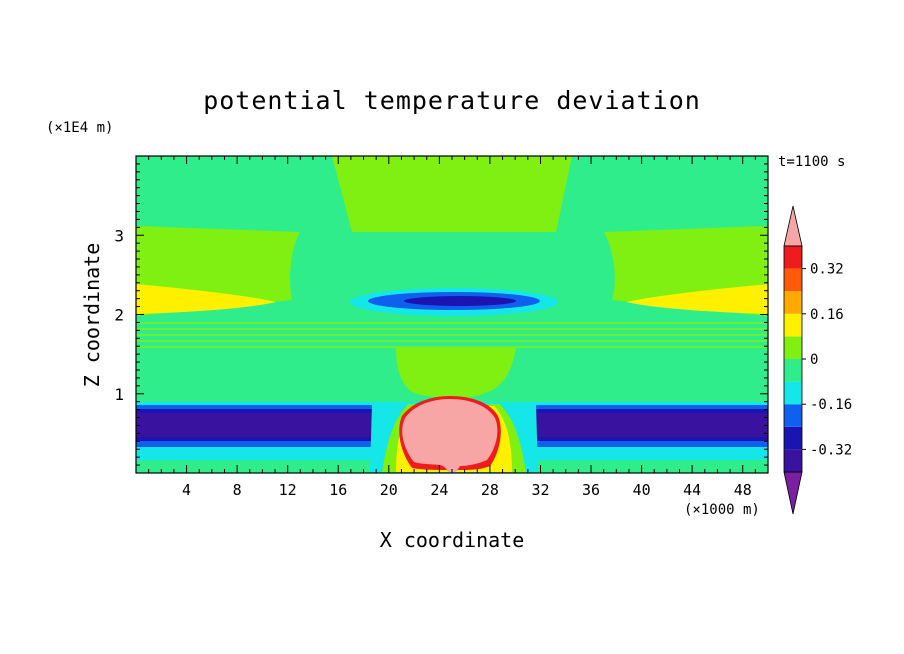 The height and width of the screenshot is (654, 904). Describe the element at coordinates (793, 493) in the screenshot. I see `colorbar-extend-low` at that location.